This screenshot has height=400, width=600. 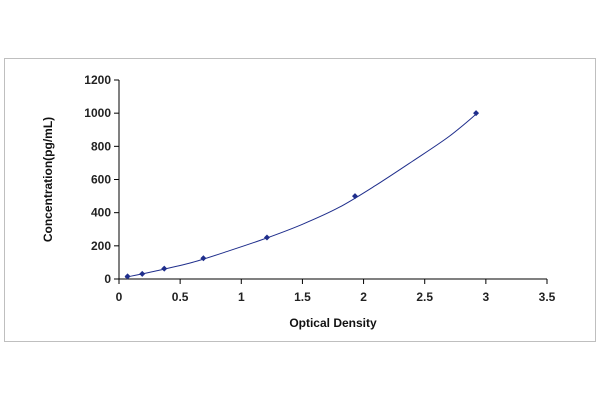 I want to click on x-tick-label: 1.5, so click(x=302, y=297).